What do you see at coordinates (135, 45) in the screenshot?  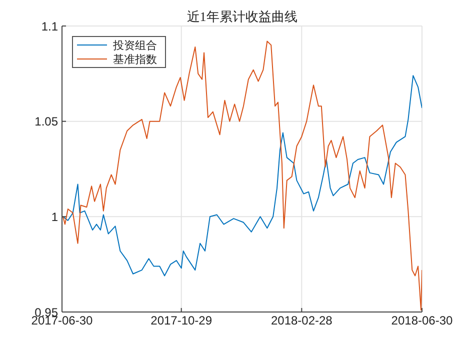 I see `legend-label: 投资组合` at bounding box center [135, 45].